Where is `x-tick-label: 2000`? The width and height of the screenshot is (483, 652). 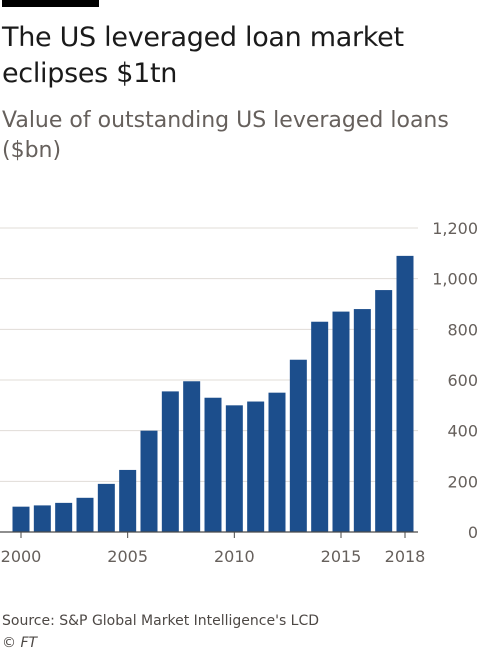 x-tick-label: 2000 is located at coordinates (21, 556).